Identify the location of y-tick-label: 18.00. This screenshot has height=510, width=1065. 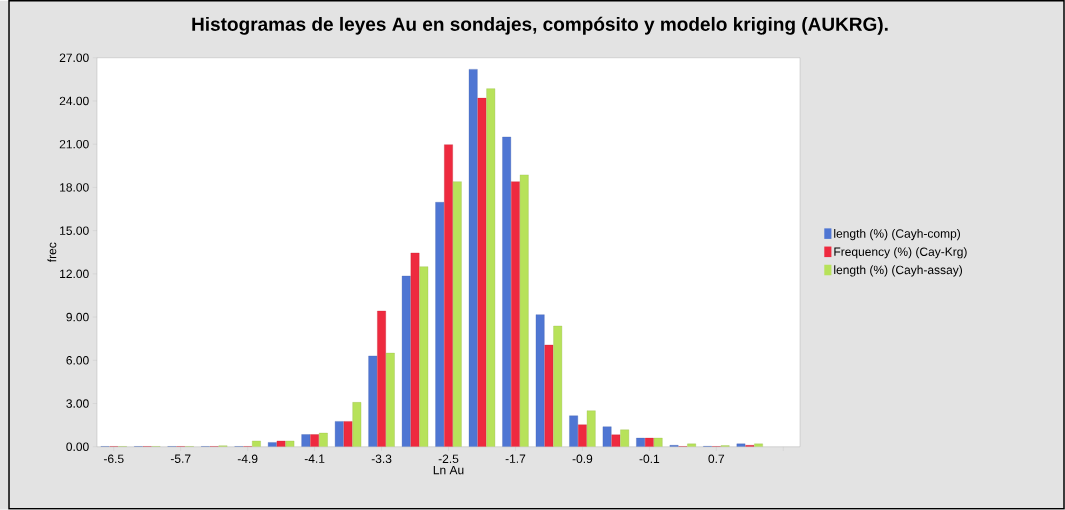
(74, 187).